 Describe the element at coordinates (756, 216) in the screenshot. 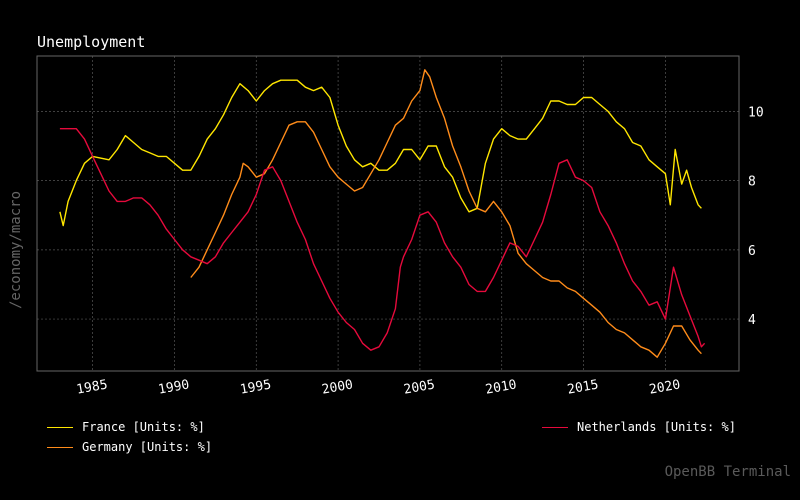

I see `y-axis-ticks: 4 6 8 10` at that location.